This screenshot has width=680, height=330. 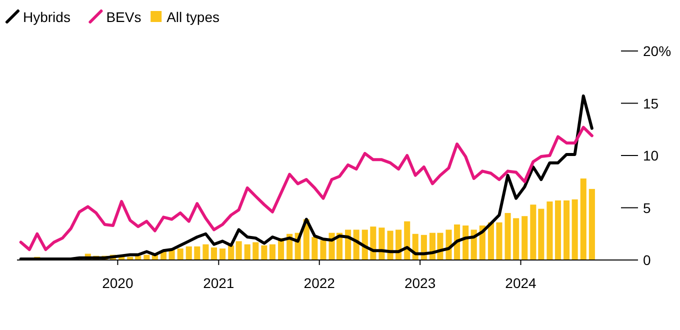 I want to click on x-tick-label: 2021, so click(x=218, y=283).